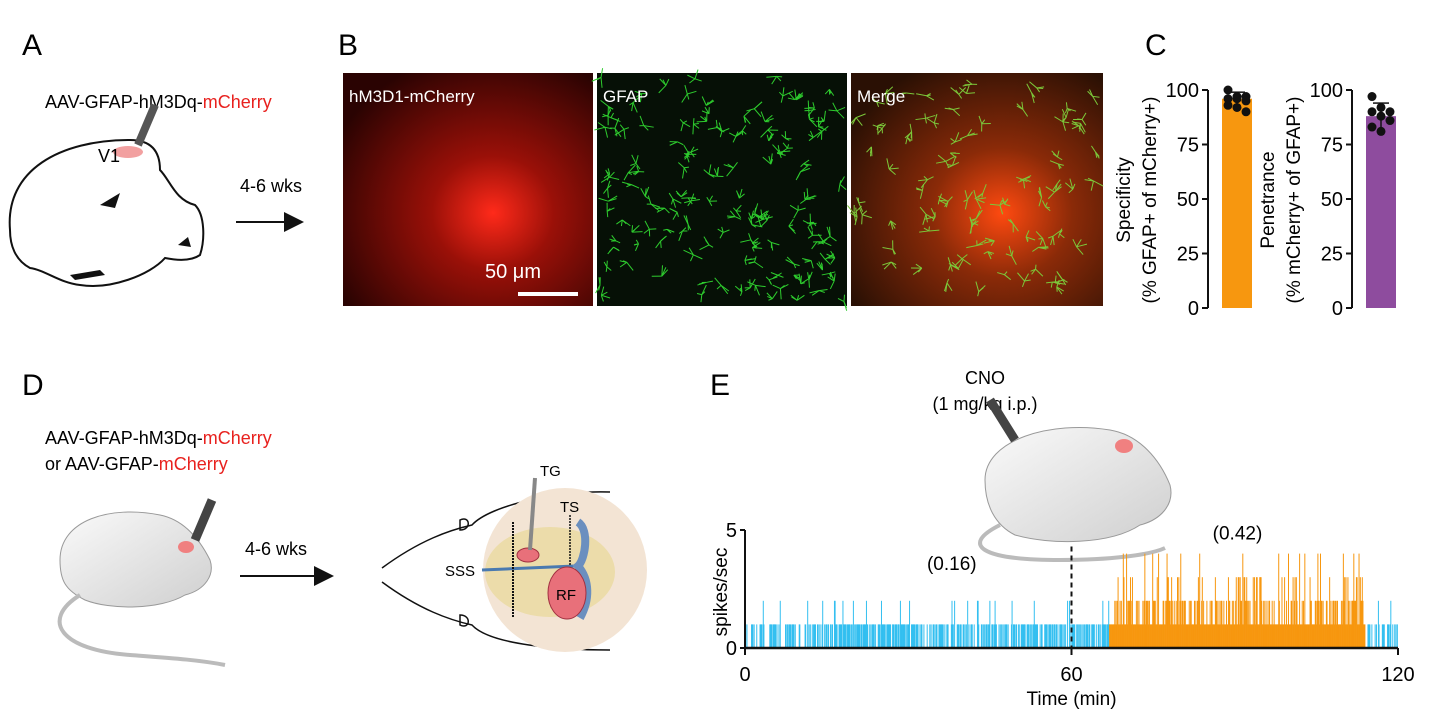  Describe the element at coordinates (566, 595) in the screenshot. I see `rf-label: RF` at that location.